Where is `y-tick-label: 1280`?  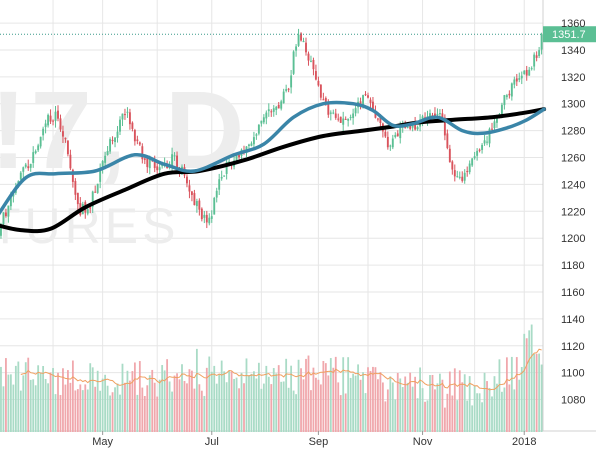
y-tick-label: 1280 is located at coordinates (573, 132).